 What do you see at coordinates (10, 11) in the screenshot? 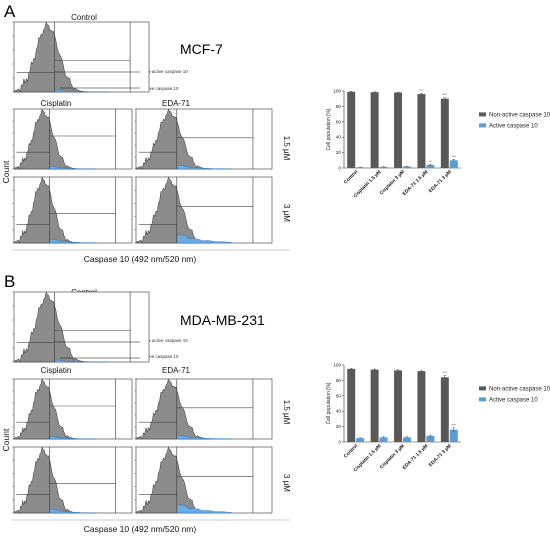
I see `panel-letter: A` at bounding box center [10, 11].